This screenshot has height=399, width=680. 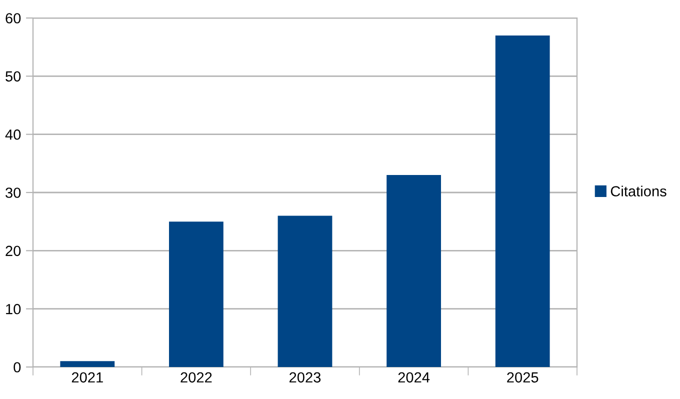 I want to click on y-tick-label: 30, so click(x=13, y=193).